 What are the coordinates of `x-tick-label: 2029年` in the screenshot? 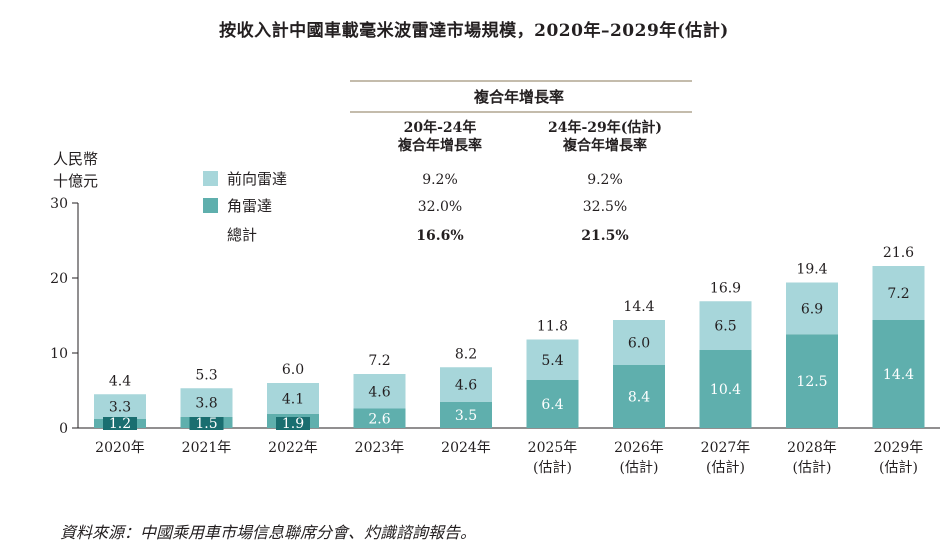 It's located at (899, 448).